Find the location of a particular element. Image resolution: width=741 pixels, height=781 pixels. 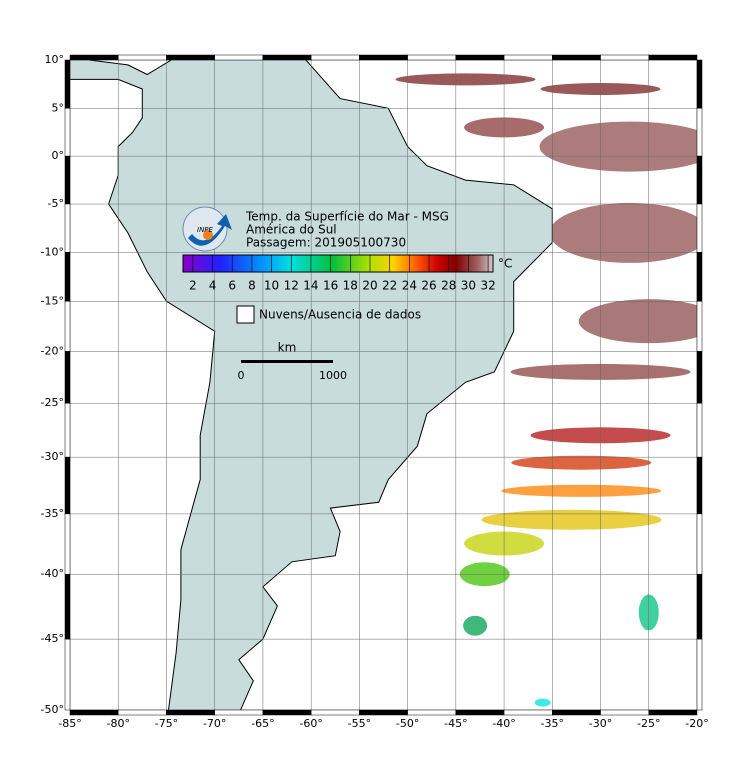

lat-tick-label: -50° is located at coordinates (52, 709).